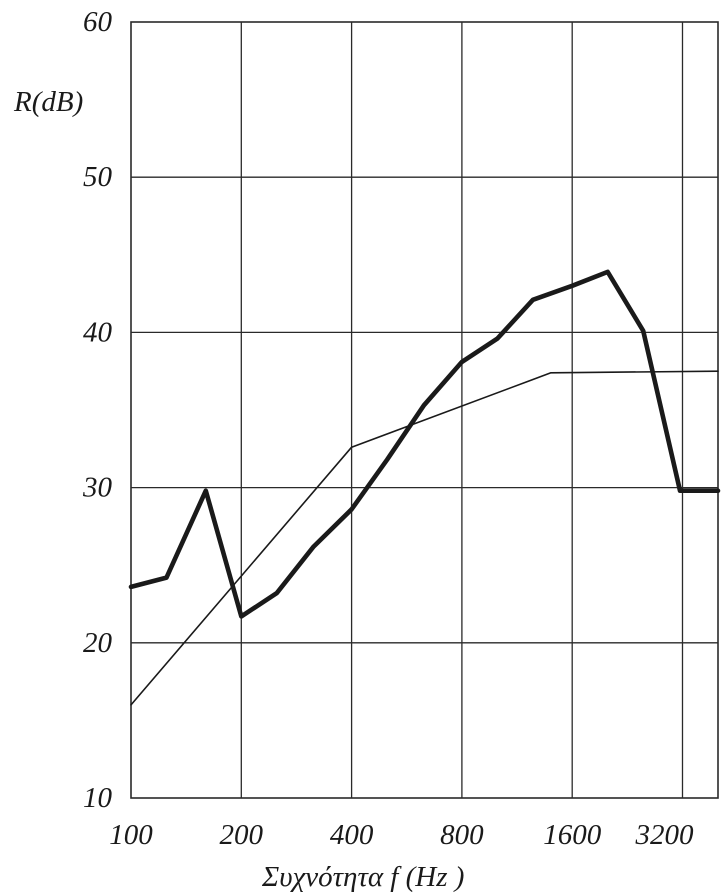 This screenshot has height=896, width=728. Describe the element at coordinates (98, 798) in the screenshot. I see `y-tick-label: 10` at that location.